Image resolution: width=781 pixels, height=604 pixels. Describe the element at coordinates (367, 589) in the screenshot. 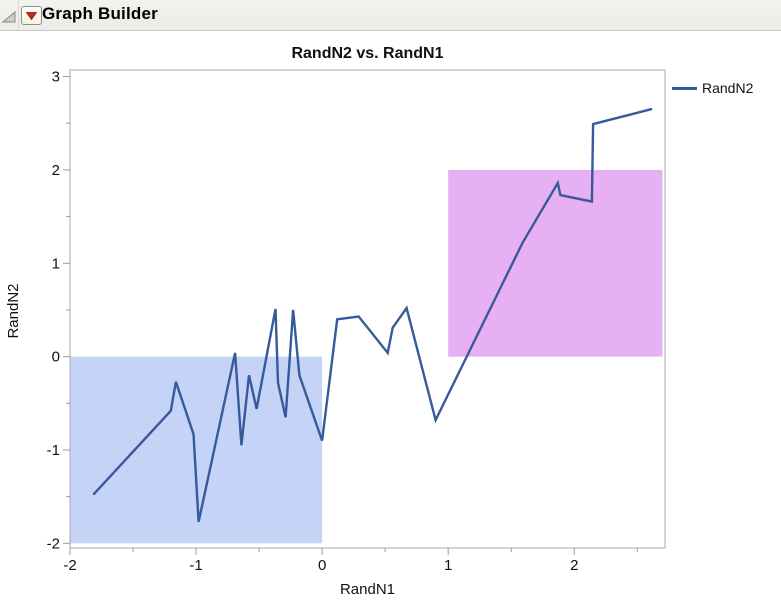

I see `x-axis-label: RandN1` at that location.